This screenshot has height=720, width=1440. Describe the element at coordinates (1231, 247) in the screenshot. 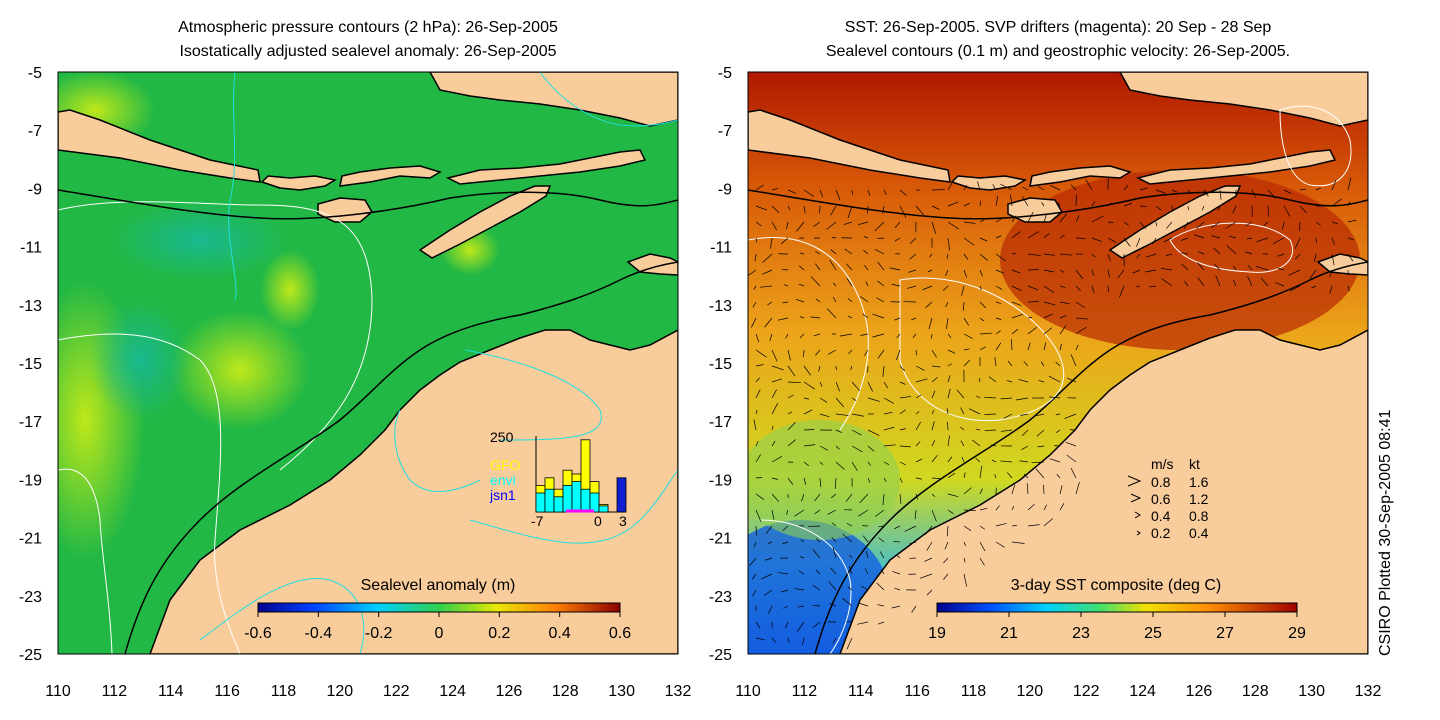

I see `sealevel-contour` at that location.